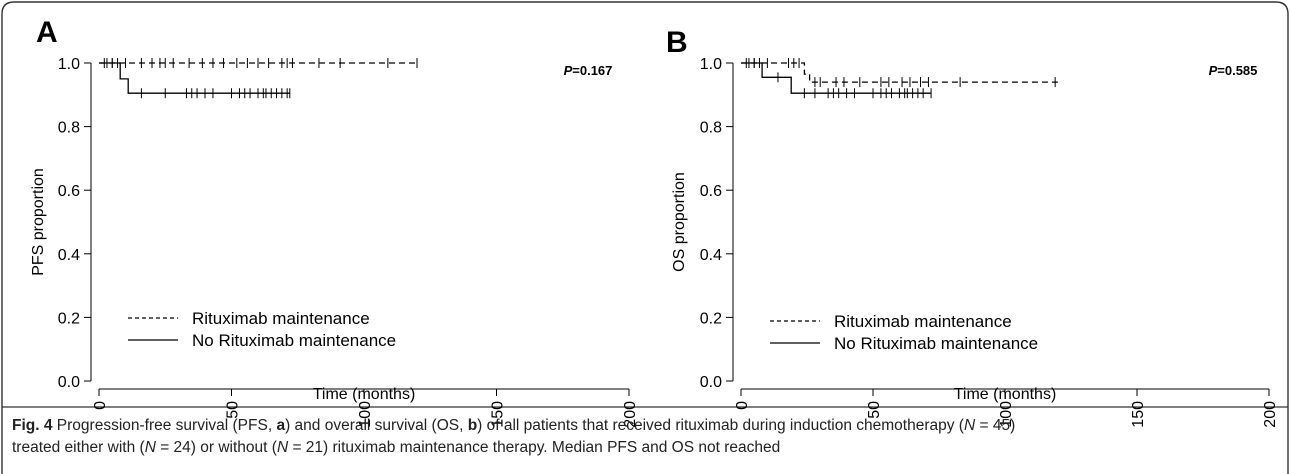 The height and width of the screenshot is (474, 1290). I want to click on caption-panel-a-ref: a, so click(281, 425).